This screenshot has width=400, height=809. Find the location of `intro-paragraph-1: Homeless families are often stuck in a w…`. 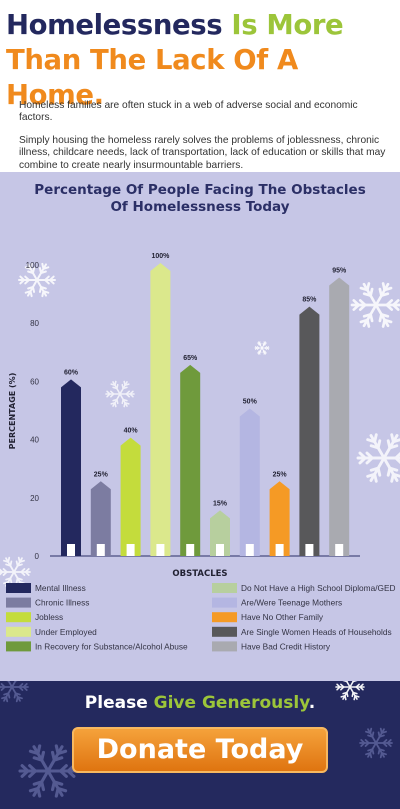

intro-paragraph-1: Homeless families are often stuck in a w… is located at coordinates (188, 112).